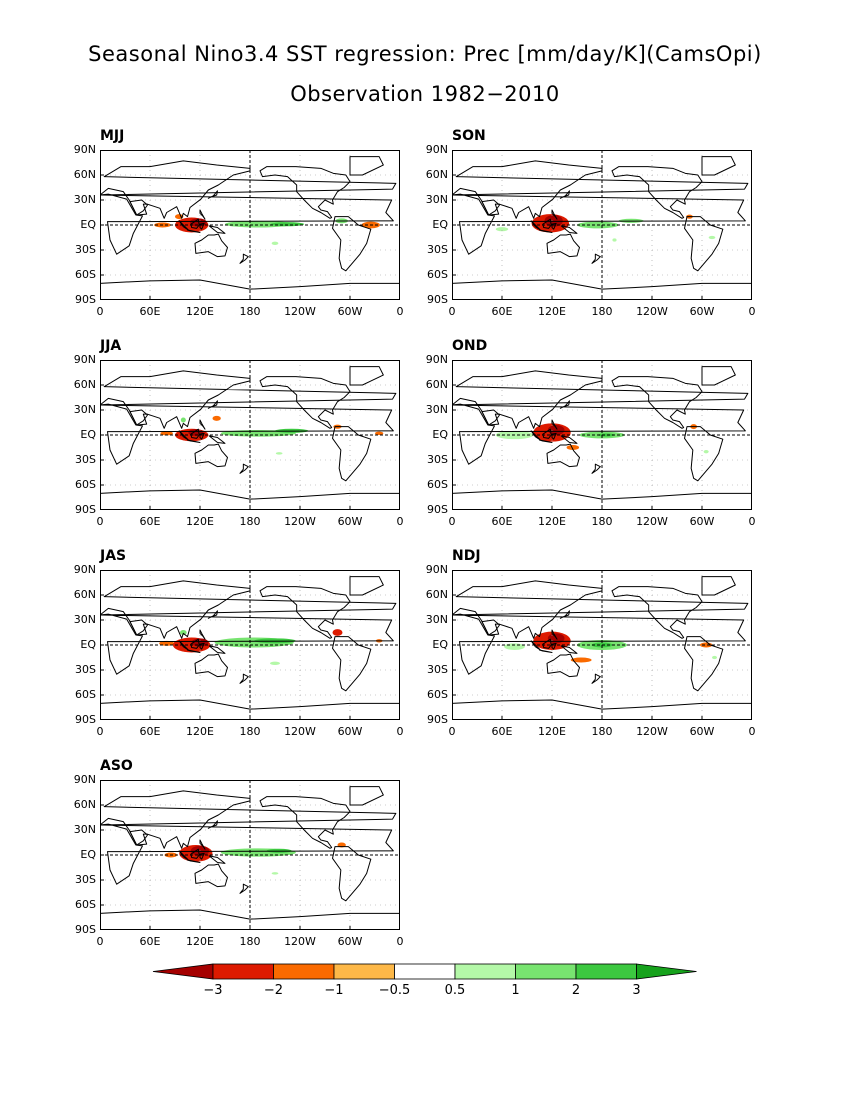 The width and height of the screenshot is (850, 1100). Describe the element at coordinates (273, 990) in the screenshot. I see `colorbar-label: −2` at that location.